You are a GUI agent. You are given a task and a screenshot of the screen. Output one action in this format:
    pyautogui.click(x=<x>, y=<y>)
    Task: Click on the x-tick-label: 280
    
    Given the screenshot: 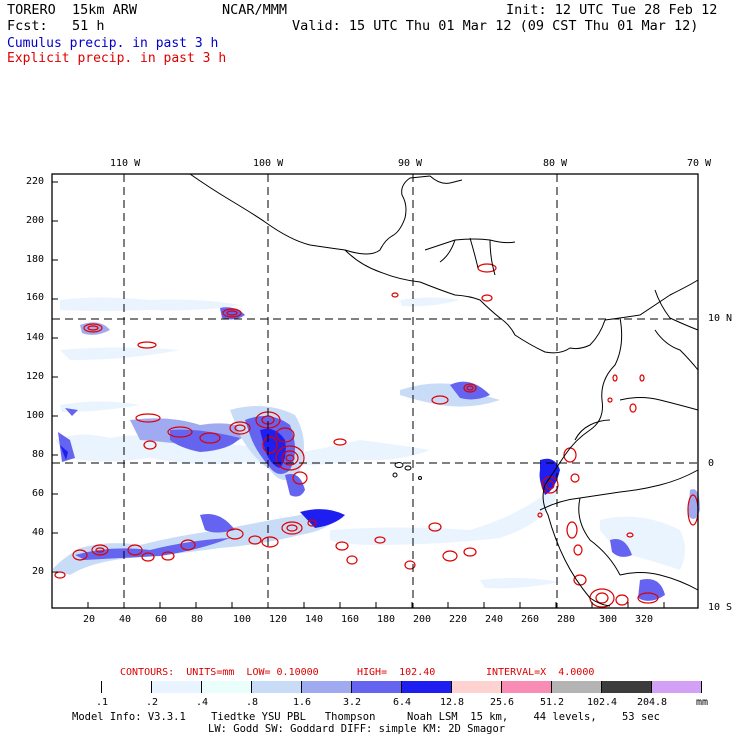 What is the action you would take?
    pyautogui.click(x=566, y=619)
    